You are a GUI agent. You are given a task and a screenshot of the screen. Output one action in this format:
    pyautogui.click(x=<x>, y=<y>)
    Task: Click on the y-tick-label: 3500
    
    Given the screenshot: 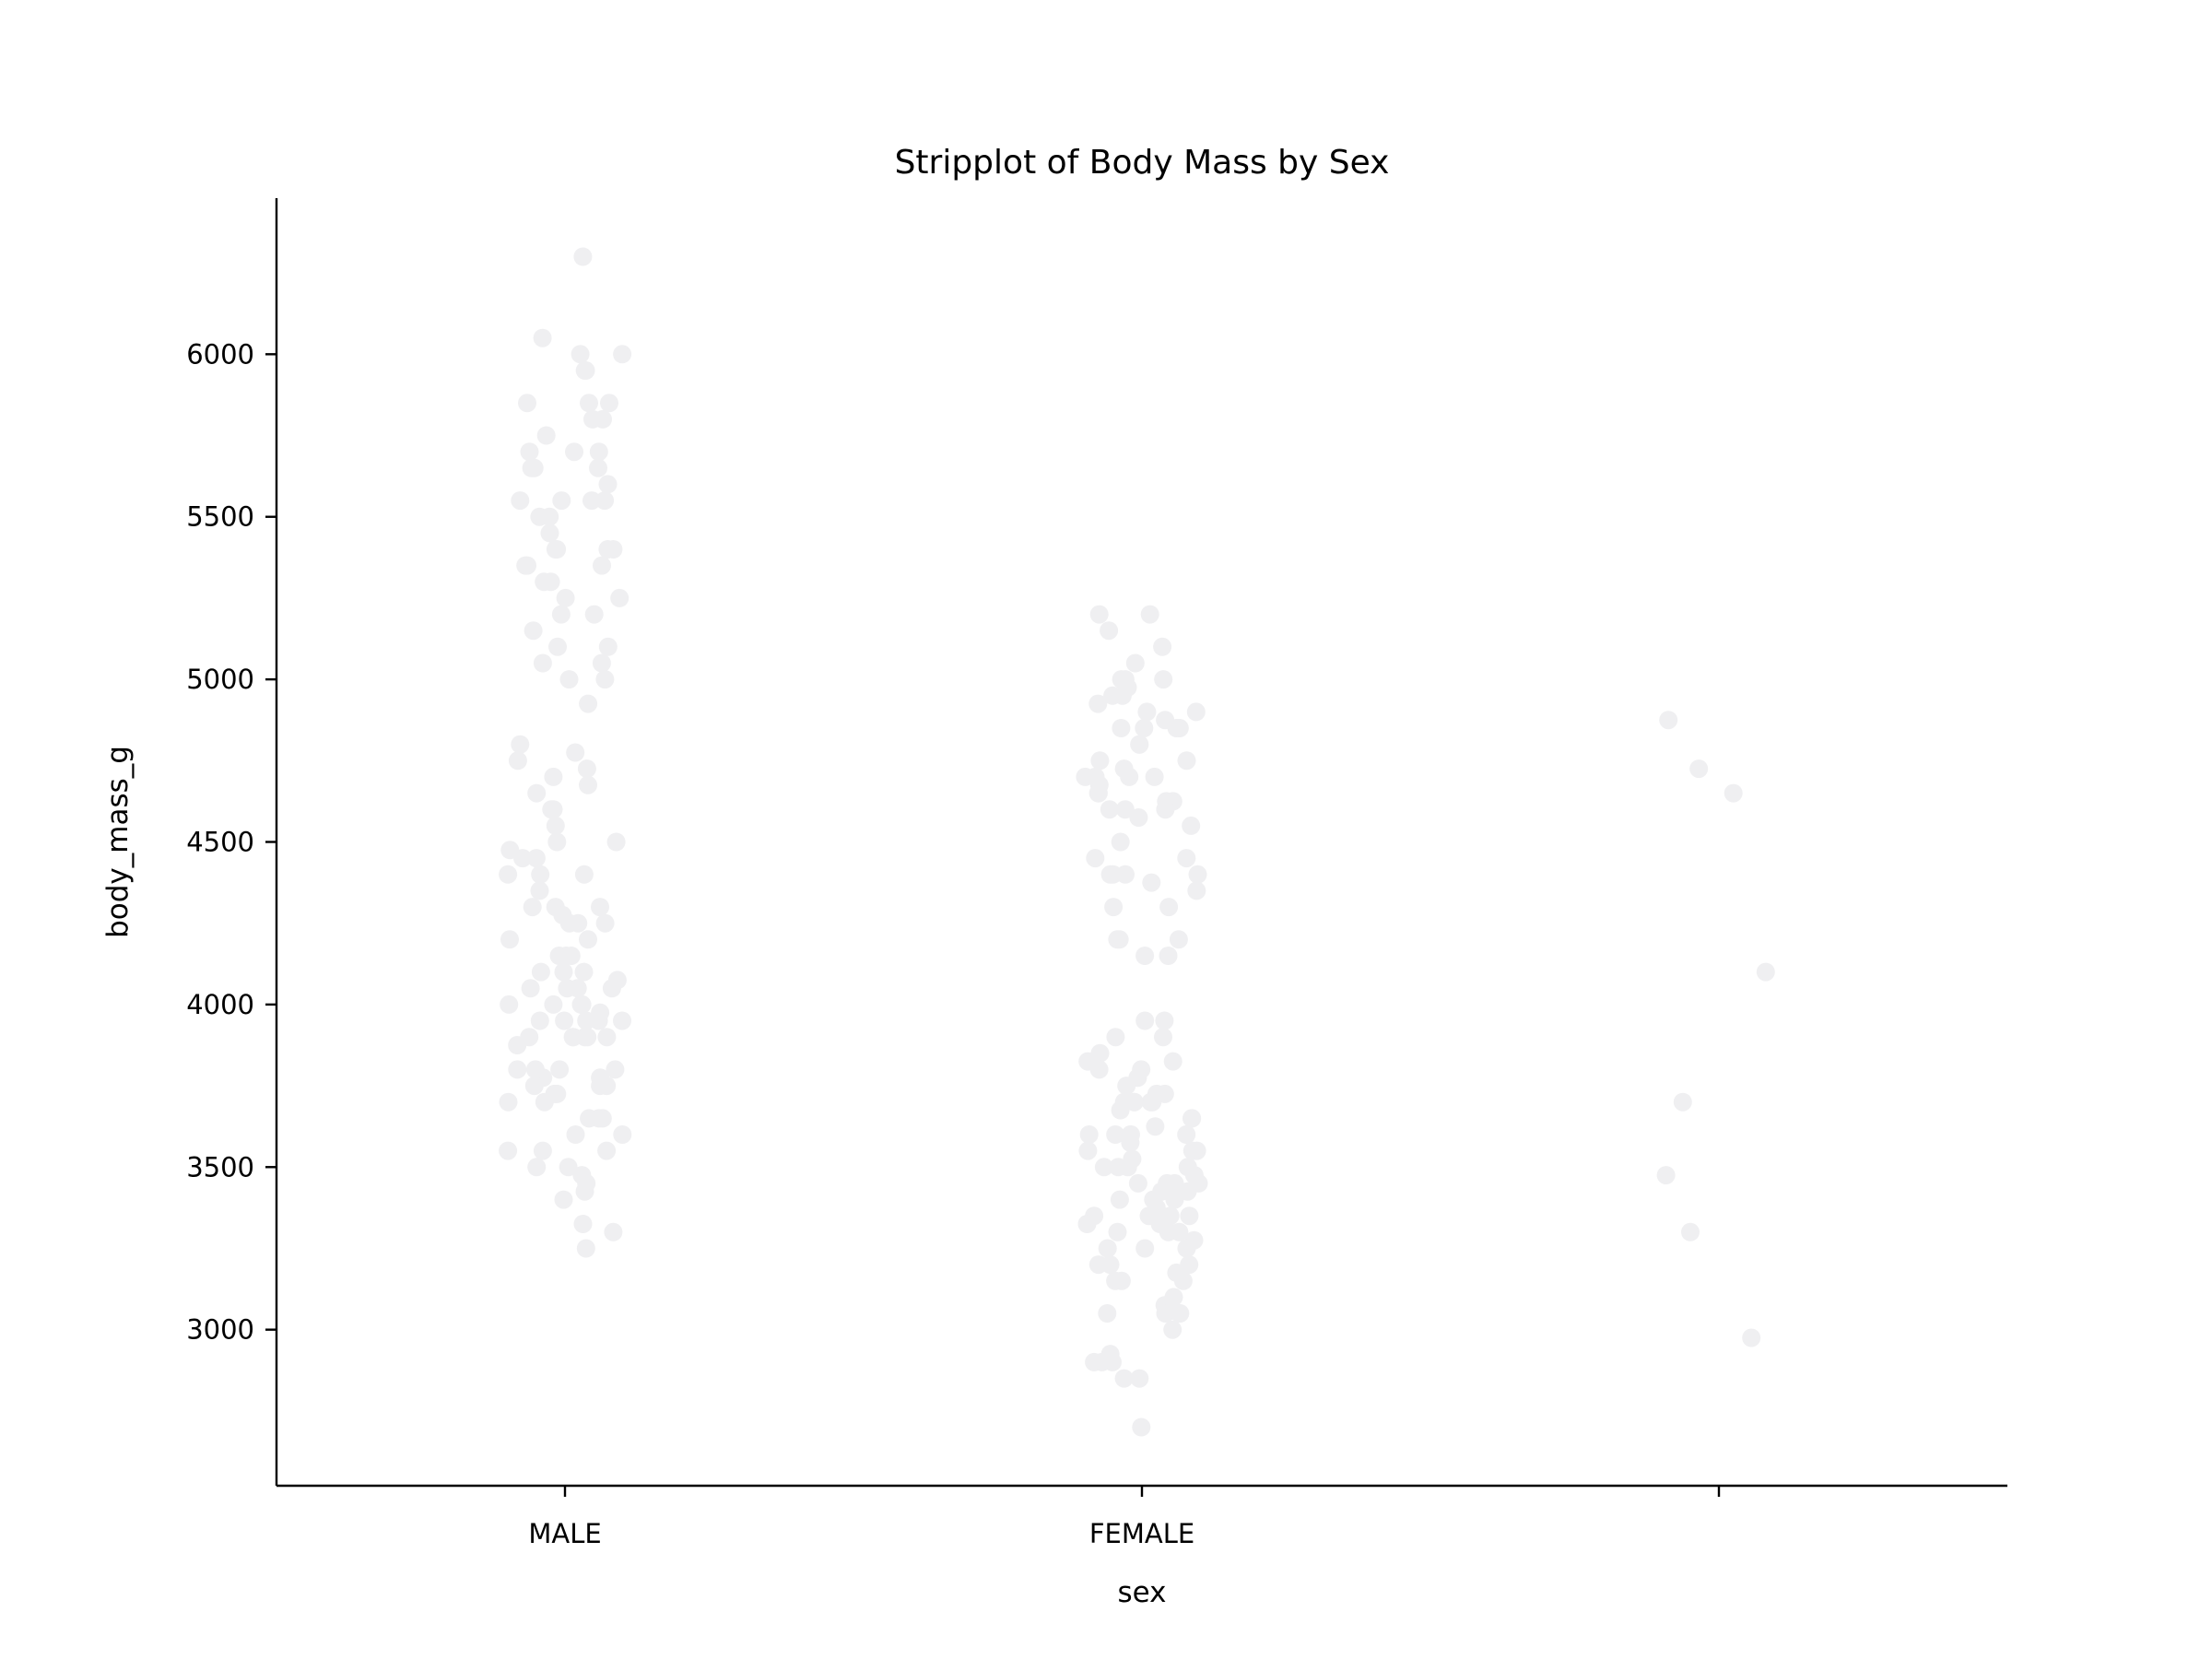 What is the action you would take?
    pyautogui.click(x=220, y=1166)
    